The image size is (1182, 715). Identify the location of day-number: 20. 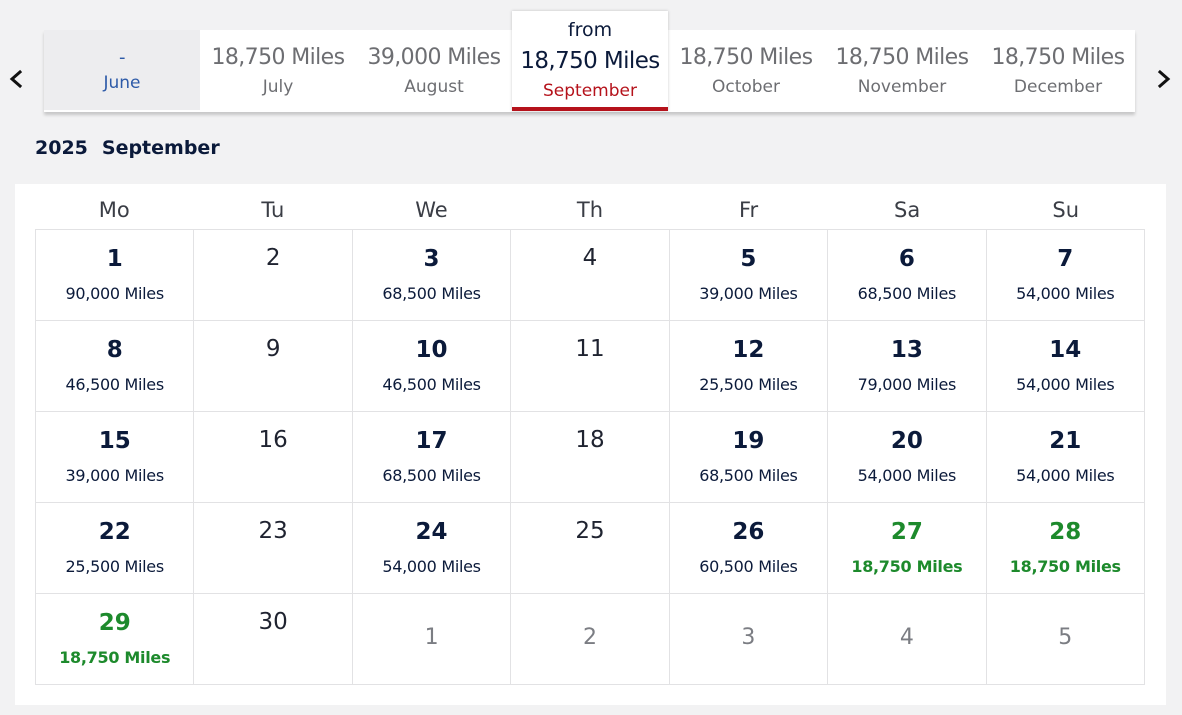
(906, 441).